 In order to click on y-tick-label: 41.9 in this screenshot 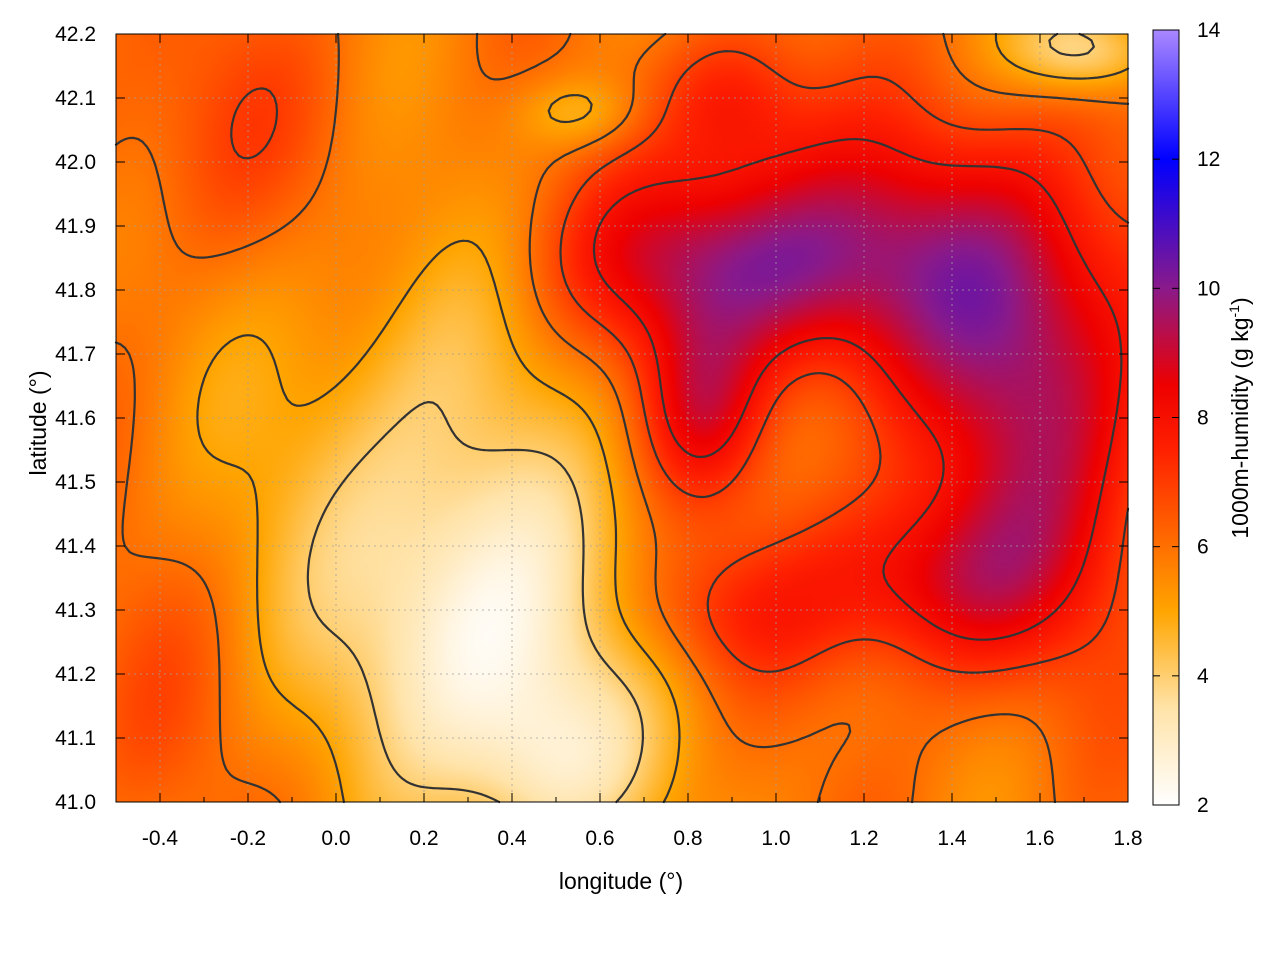, I will do `click(75, 226)`.